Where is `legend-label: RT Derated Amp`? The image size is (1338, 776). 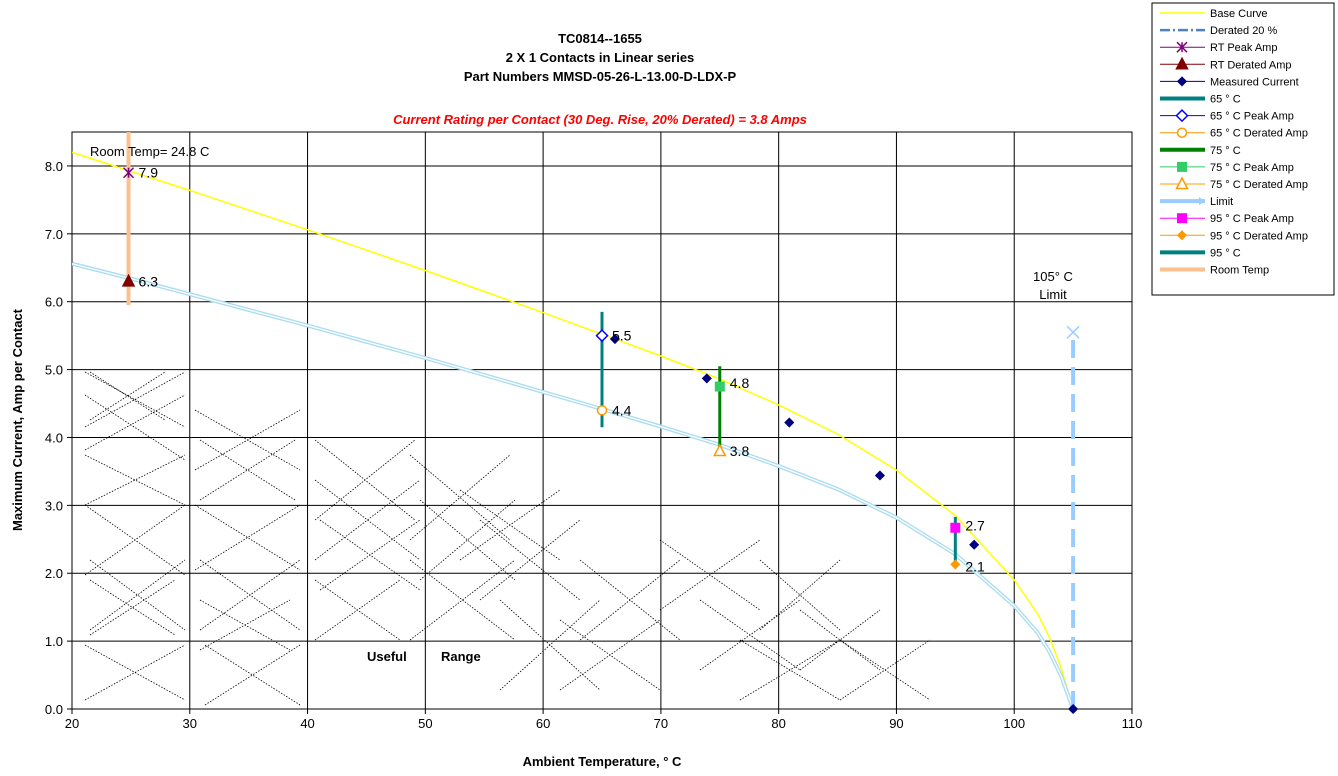
legend-label: RT Derated Amp is located at coordinates (1251, 65).